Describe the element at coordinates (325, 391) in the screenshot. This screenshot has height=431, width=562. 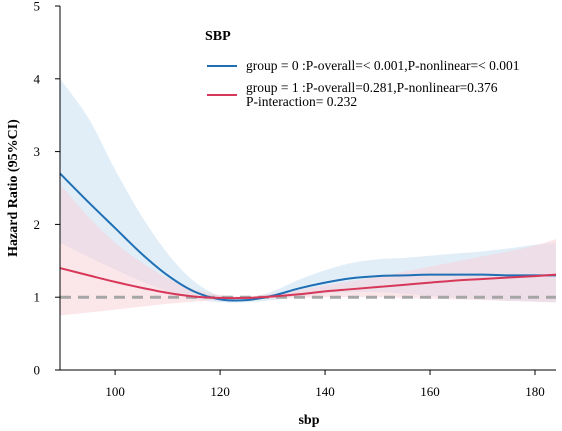
I see `x-tick-label: 140` at that location.